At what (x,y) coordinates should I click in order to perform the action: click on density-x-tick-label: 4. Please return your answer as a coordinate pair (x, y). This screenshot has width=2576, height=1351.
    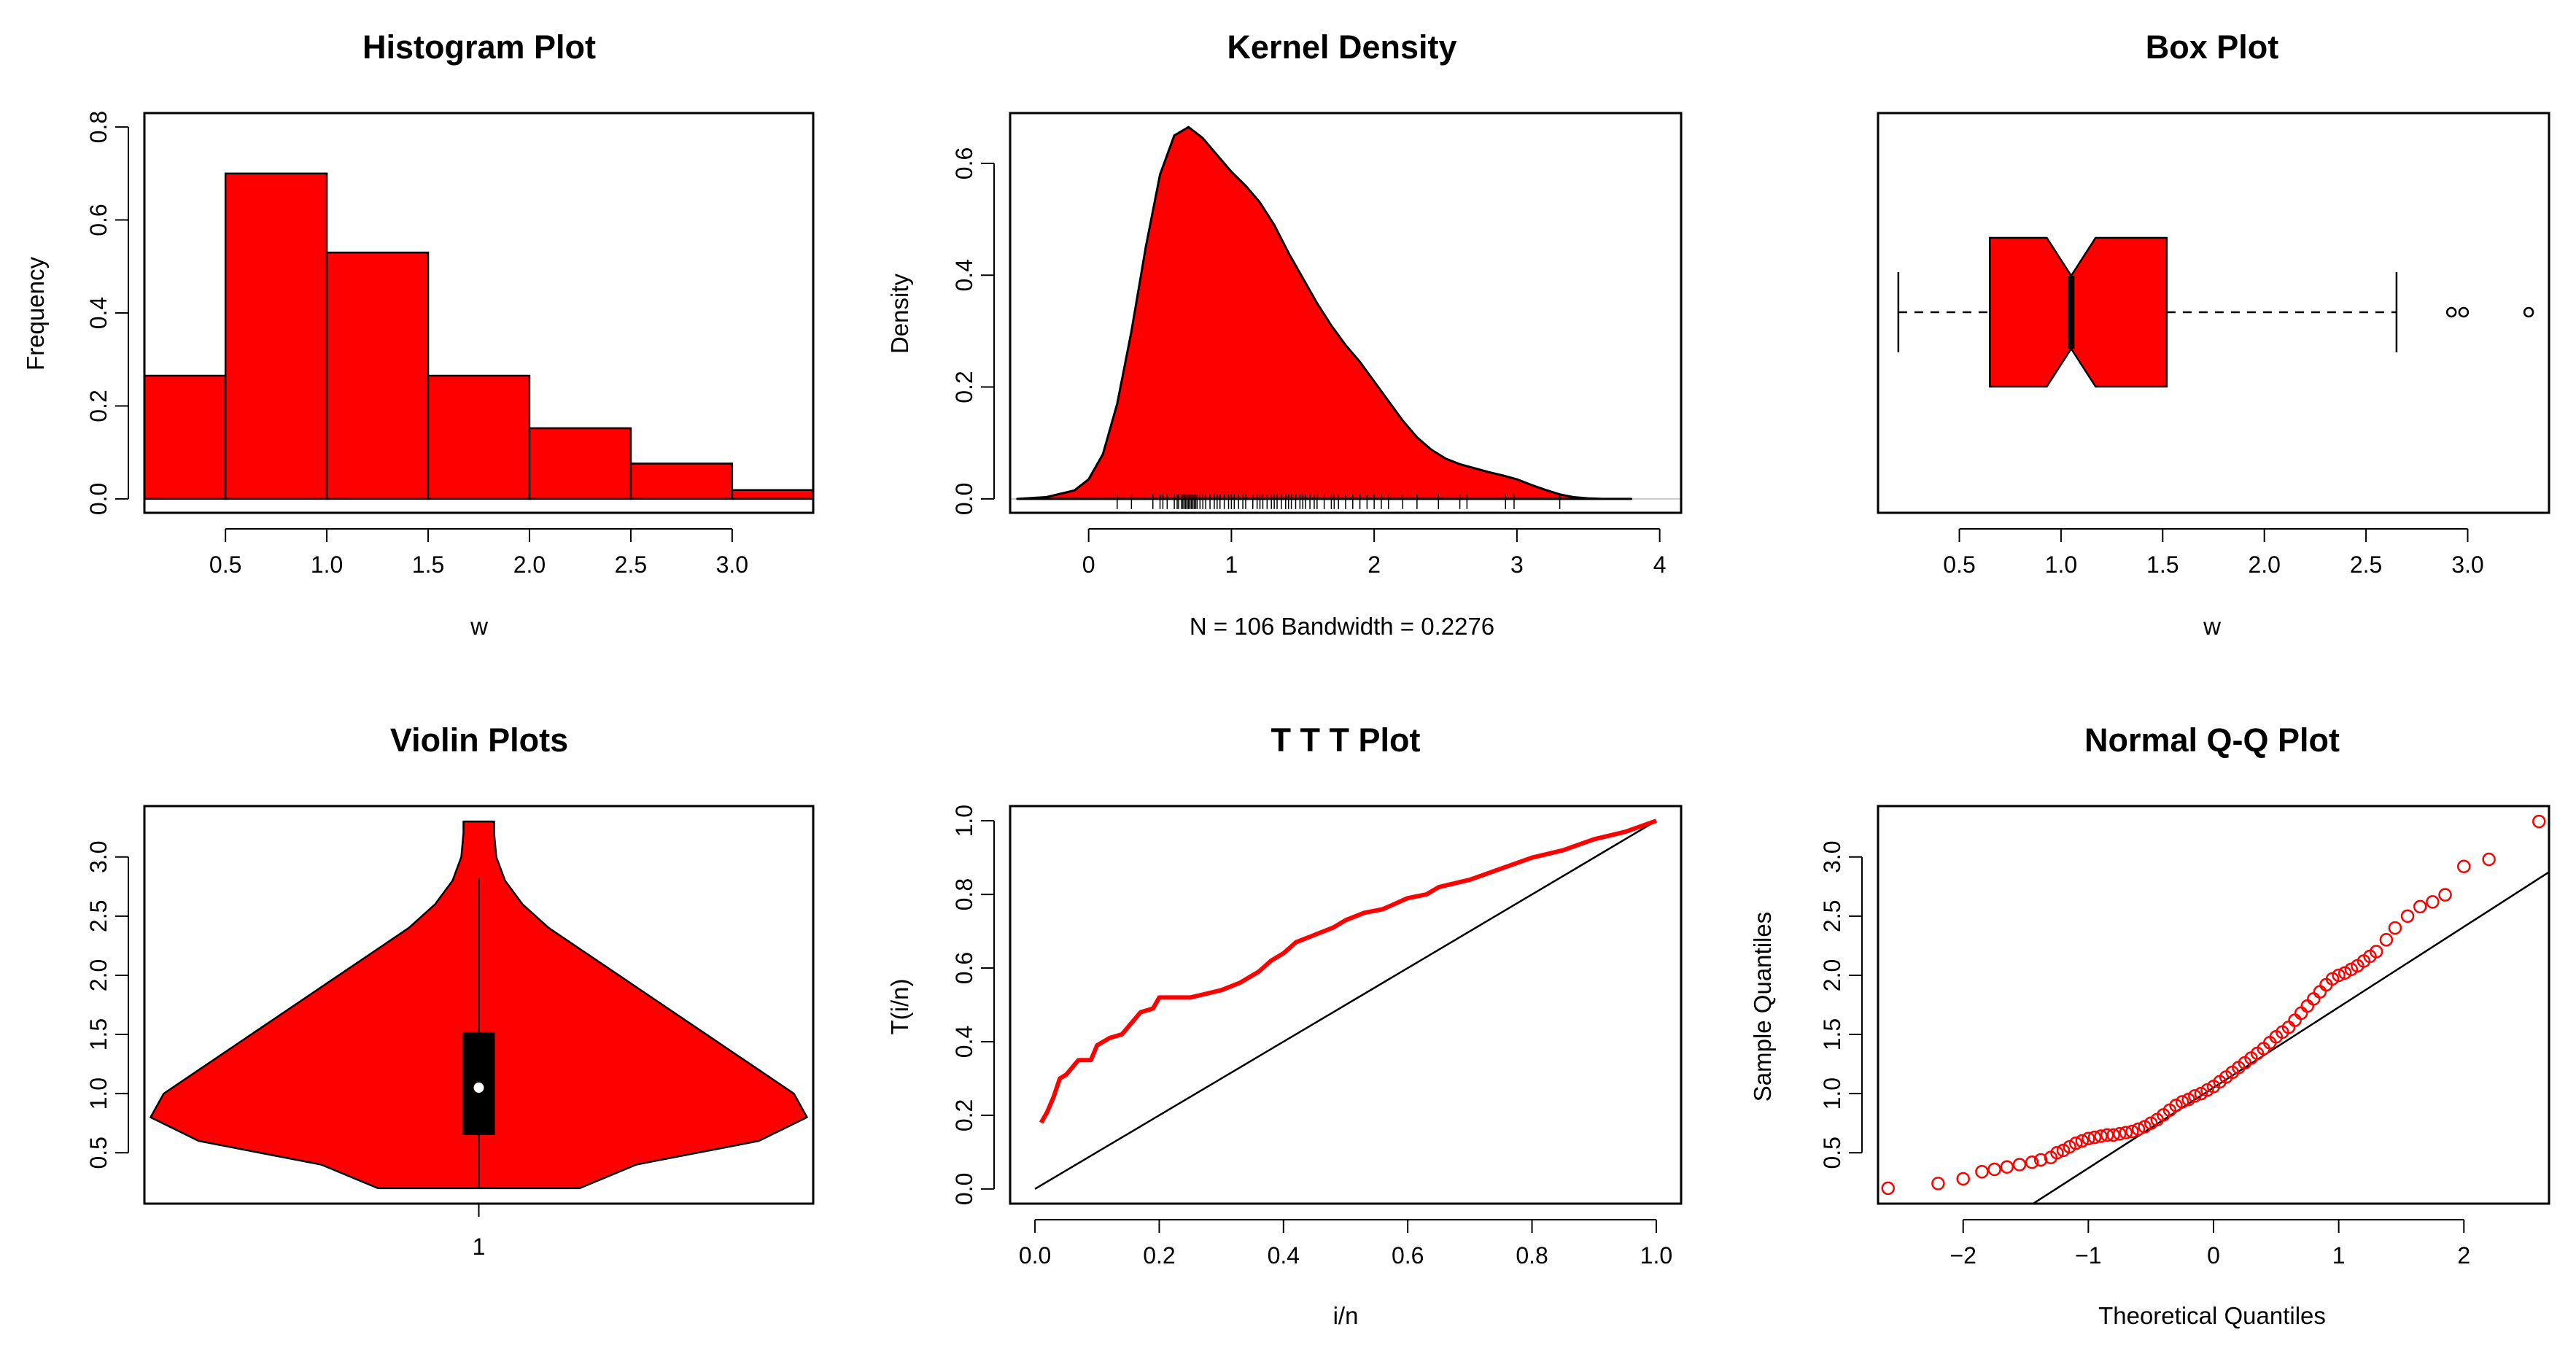
    Looking at the image, I should click on (1660, 565).